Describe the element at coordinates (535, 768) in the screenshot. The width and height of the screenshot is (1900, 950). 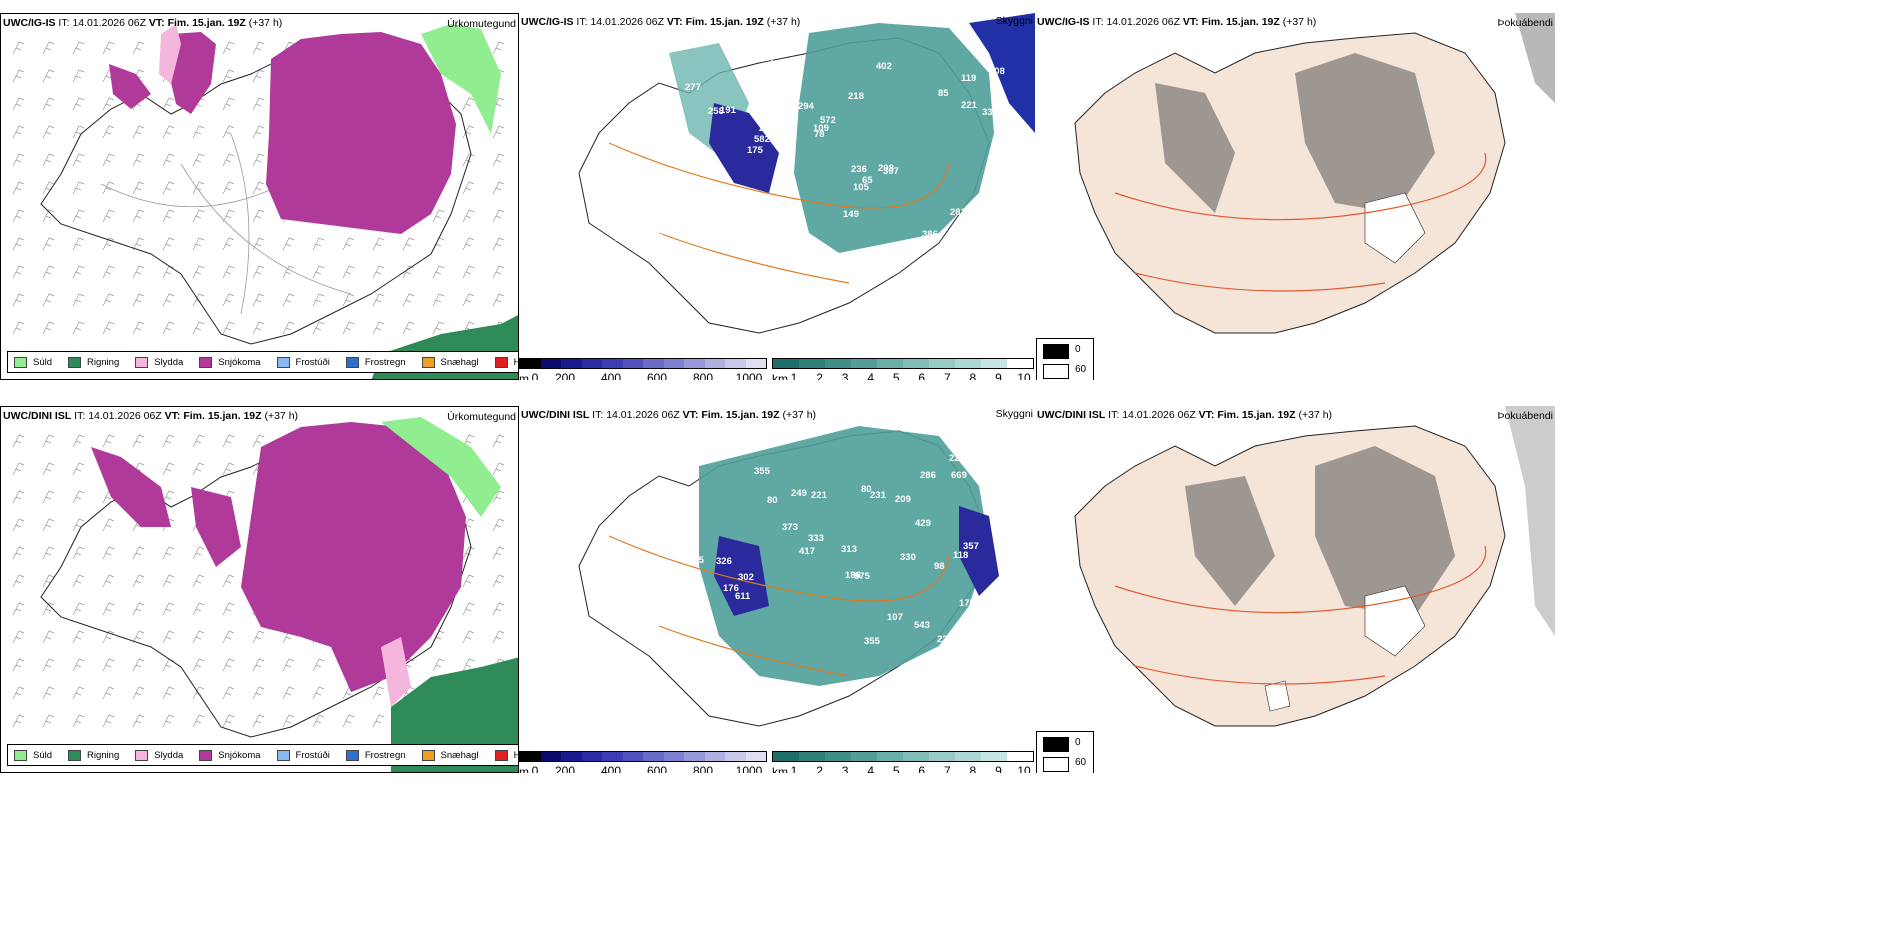
I see `m-tick-label: 0` at that location.